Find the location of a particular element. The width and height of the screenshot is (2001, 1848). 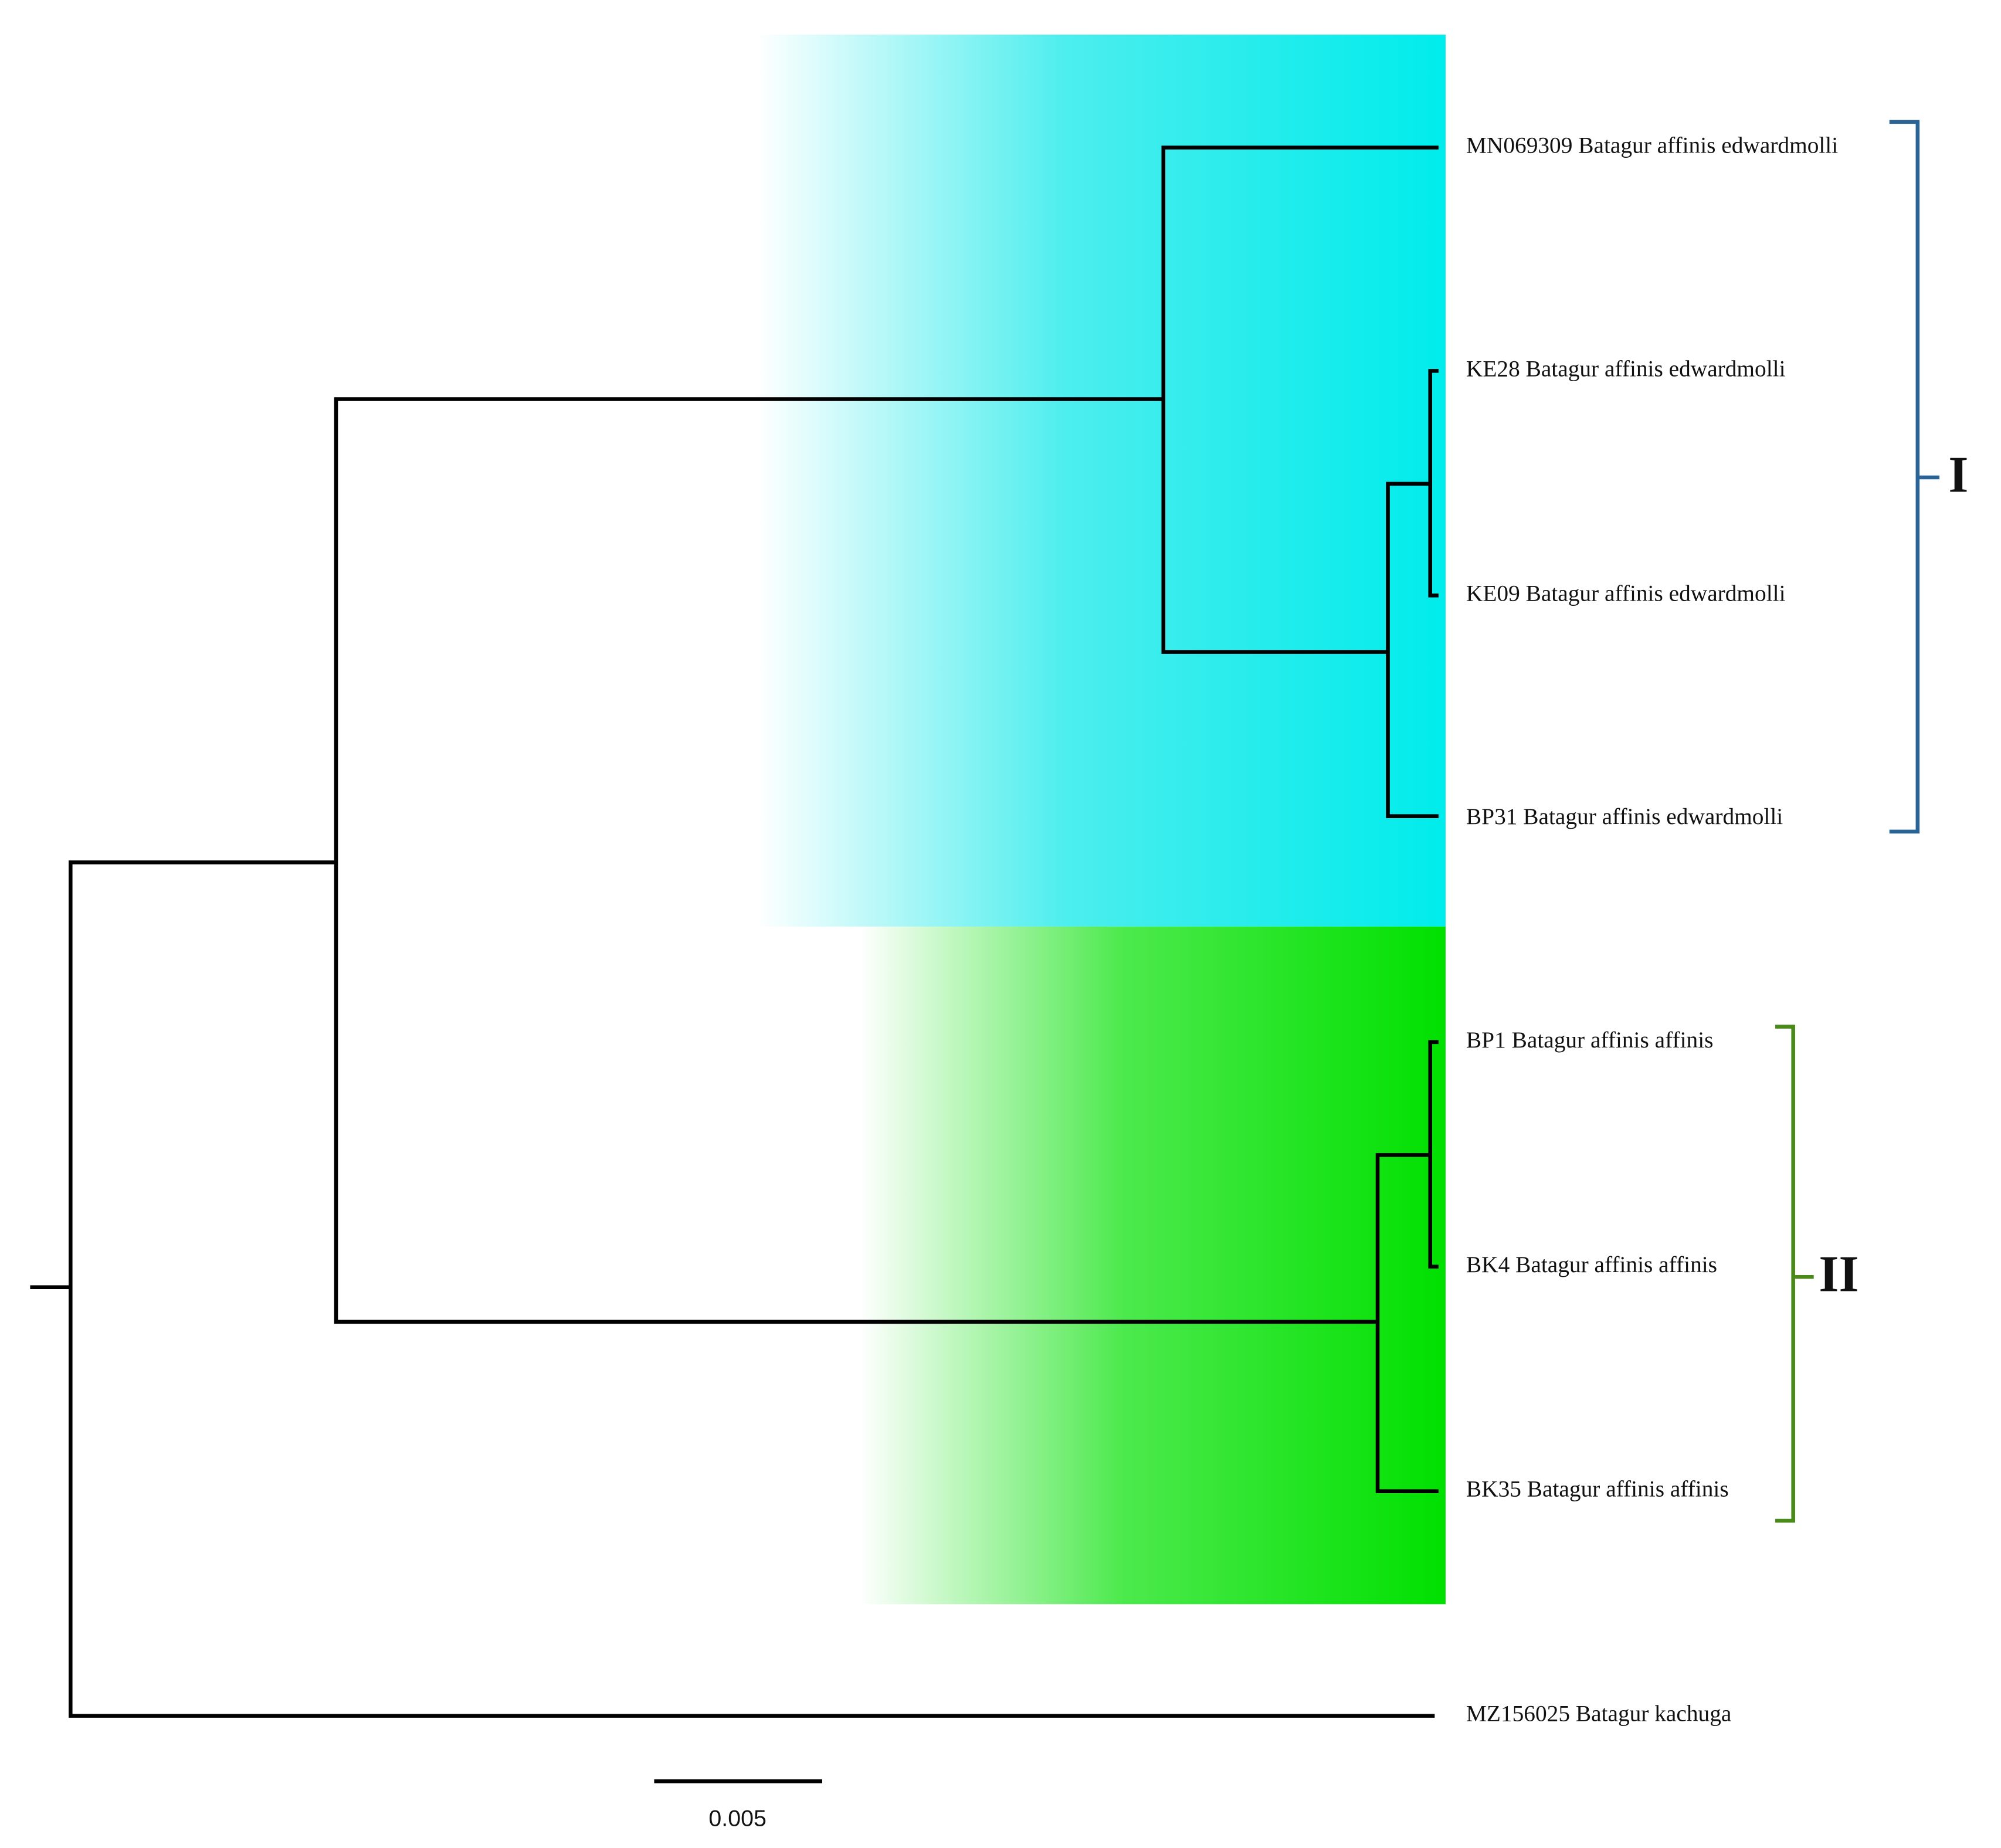

leaf-label: BK4 Batagur affinis affinis is located at coordinates (1592, 1264).